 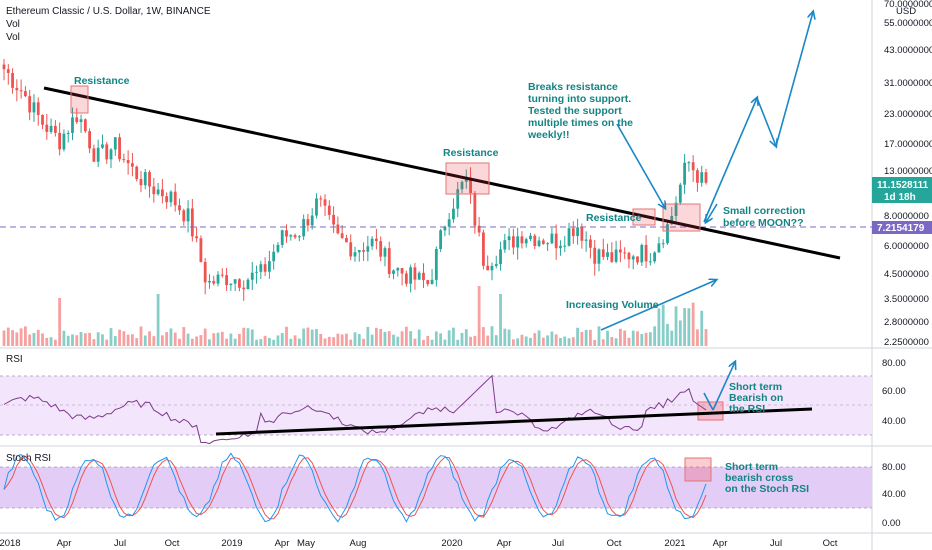 I want to click on correction-note-arrow, so click(x=712, y=212).